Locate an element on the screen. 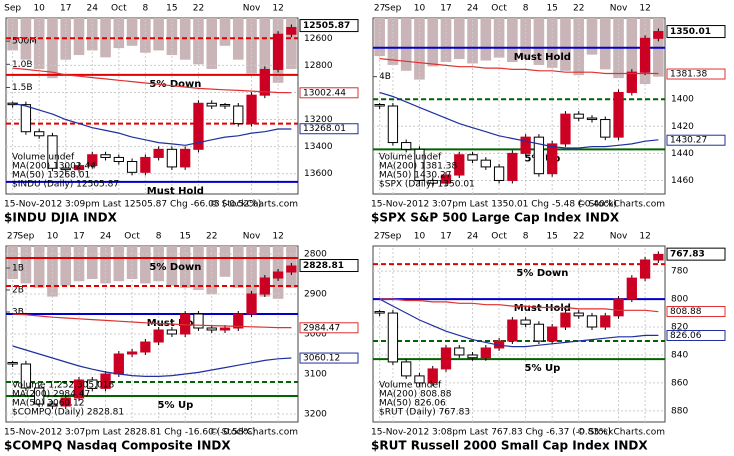 The height and width of the screenshot is (456, 734). x-tick-label: 22 is located at coordinates (578, 9).